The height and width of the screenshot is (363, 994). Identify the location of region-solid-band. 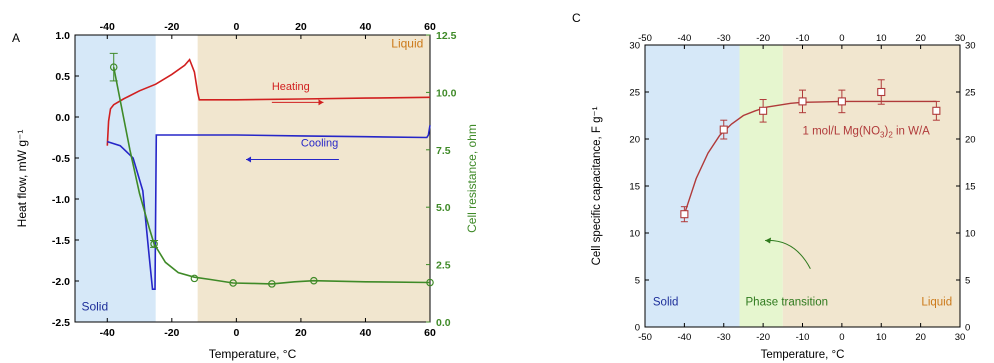
(692, 186).